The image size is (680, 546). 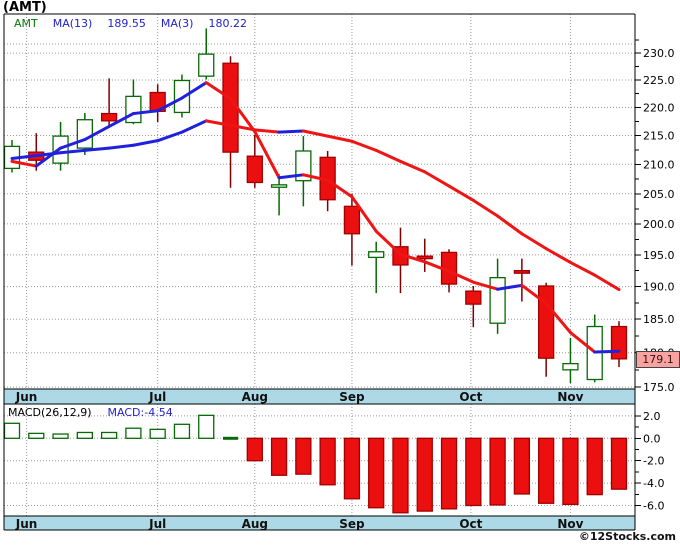 What do you see at coordinates (652, 416) in the screenshot?
I see `macd-axis-label: 2.0` at bounding box center [652, 416].